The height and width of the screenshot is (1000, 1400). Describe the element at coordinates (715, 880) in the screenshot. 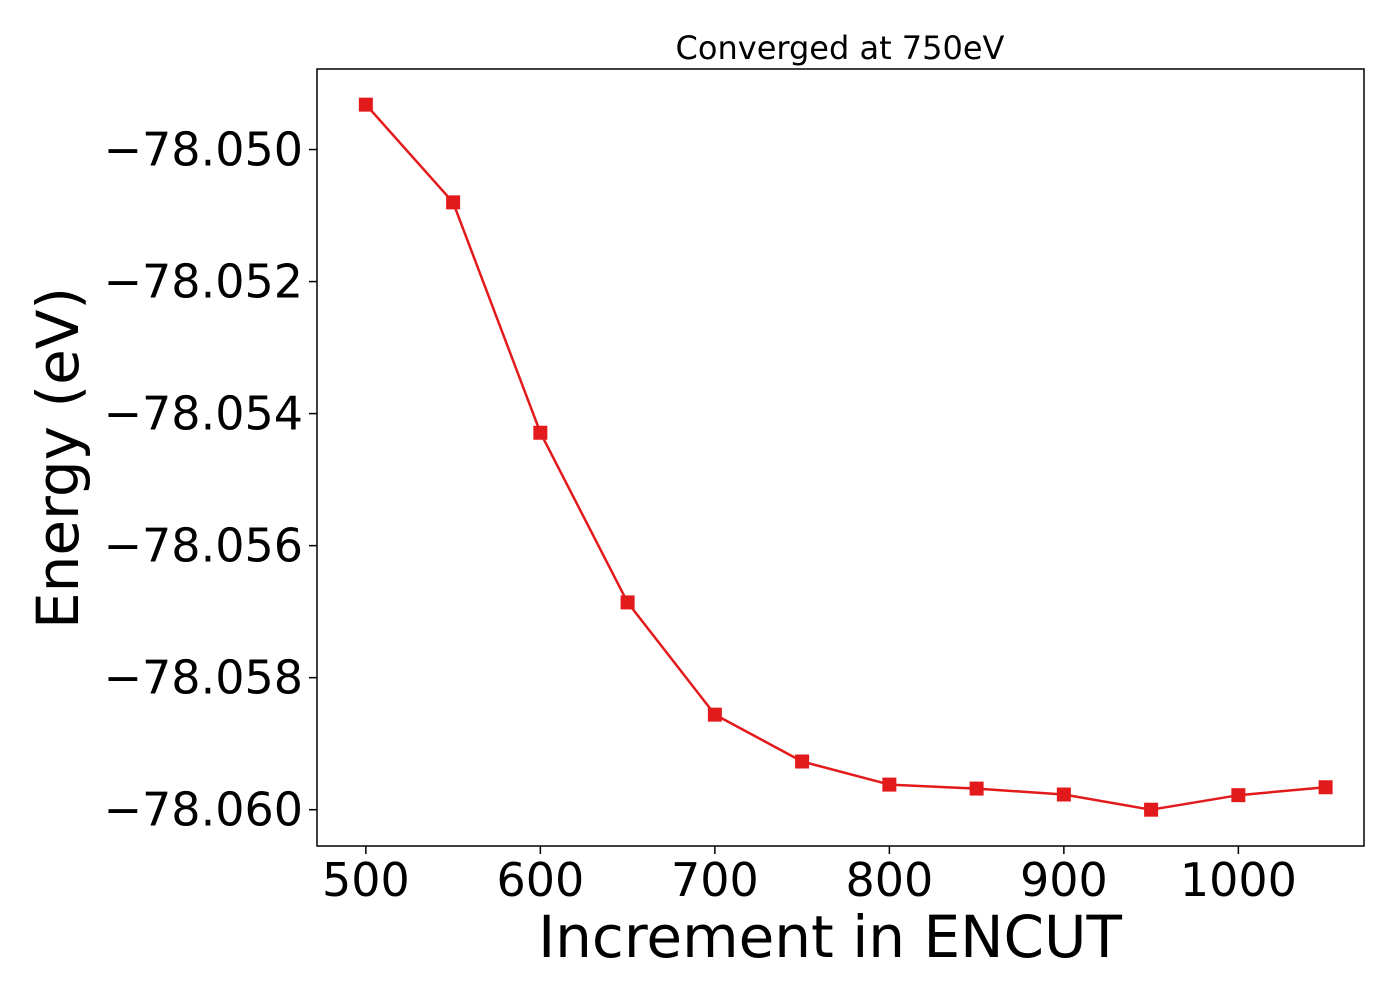

I see `x-tick-label: 700` at that location.